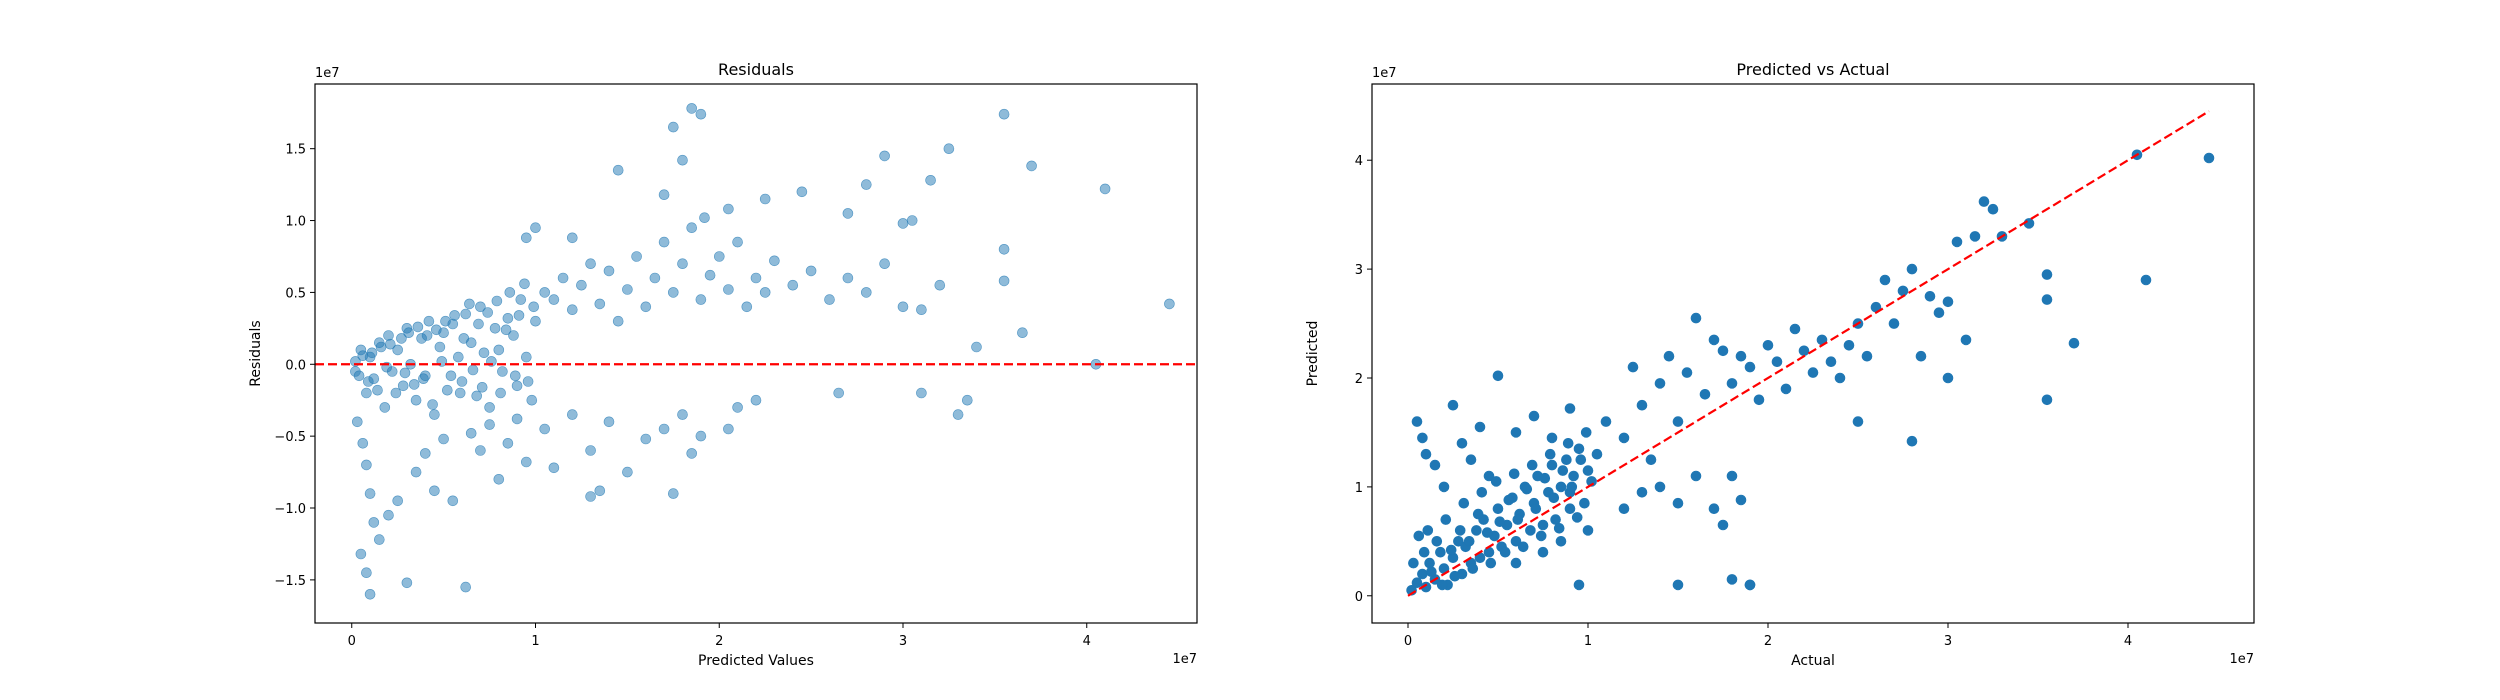 The height and width of the screenshot is (700, 2500). Describe the element at coordinates (535, 641) in the screenshot. I see `x-tick-label: 1` at that location.